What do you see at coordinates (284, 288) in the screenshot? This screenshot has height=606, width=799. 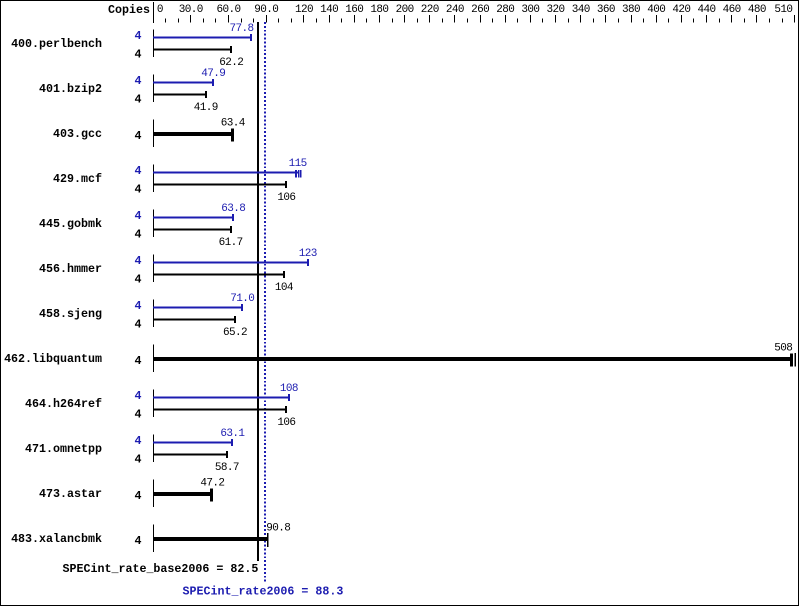 I see `svg-text: 104` at bounding box center [284, 288].